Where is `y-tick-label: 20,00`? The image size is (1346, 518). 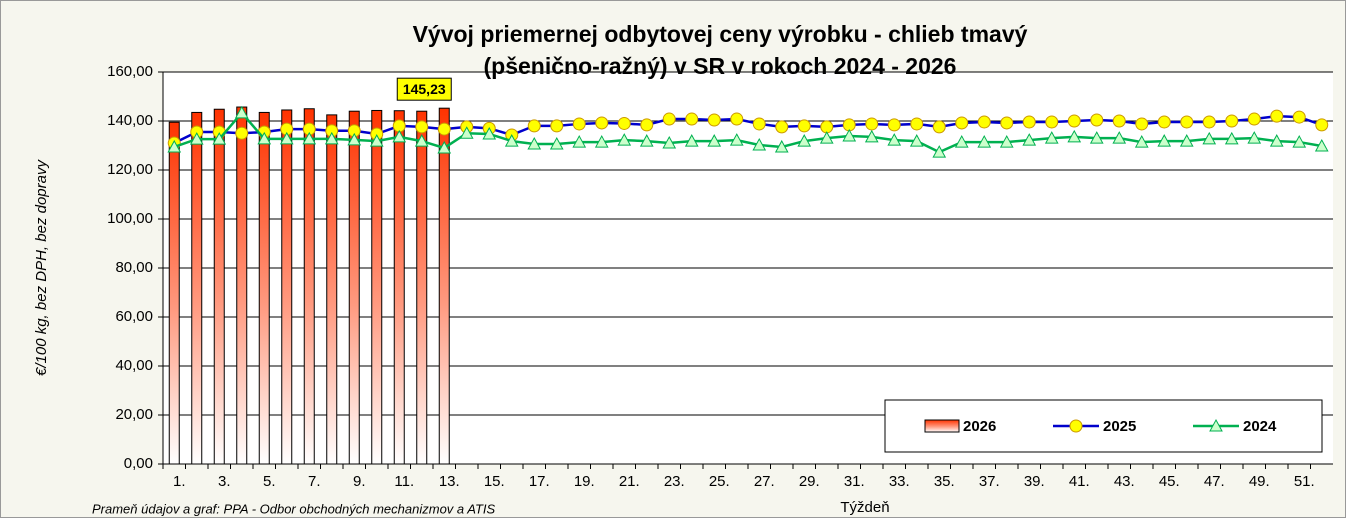
y-tick-label: 20,00 is located at coordinates (134, 414).